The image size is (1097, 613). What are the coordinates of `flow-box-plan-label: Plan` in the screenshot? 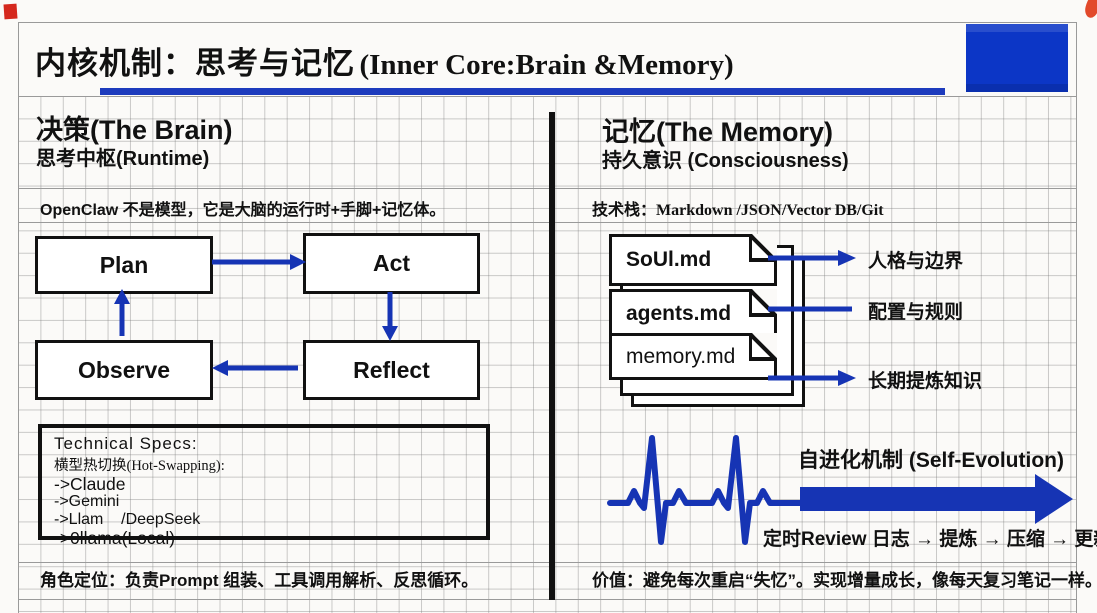 It's located at (124, 264).